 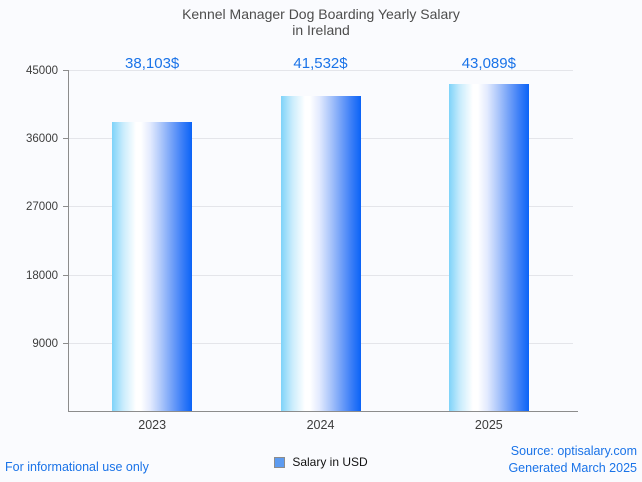 What do you see at coordinates (321, 253) in the screenshot?
I see `bar-2024` at bounding box center [321, 253].